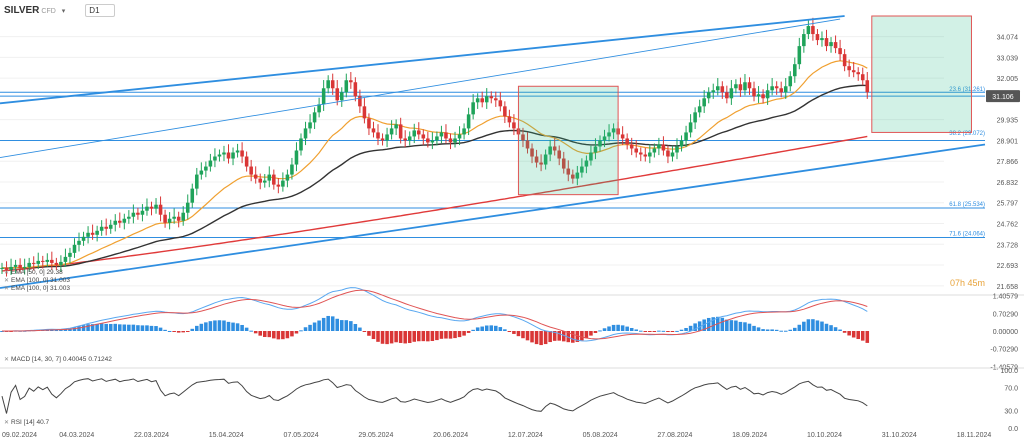  I want to click on x-tick-label: 15.04.2024, so click(226, 435).